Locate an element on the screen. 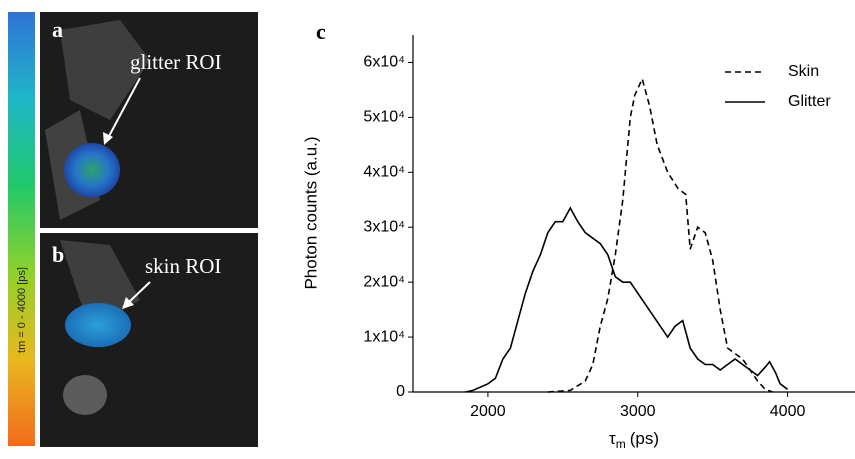 This screenshot has height=459, width=855. colorbar-label: tm = 0 - 4000 [ps] is located at coordinates (22, 310).